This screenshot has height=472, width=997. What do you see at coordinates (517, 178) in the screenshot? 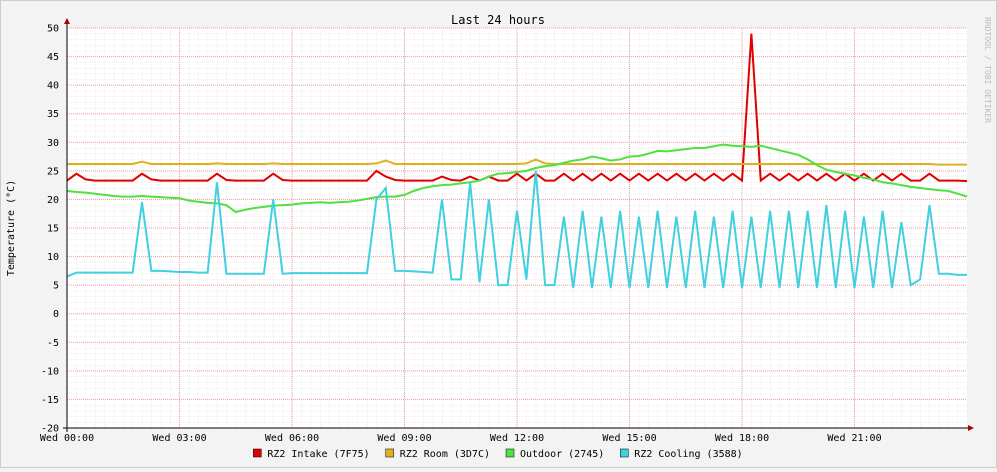
I see `series-line` at bounding box center [517, 178].